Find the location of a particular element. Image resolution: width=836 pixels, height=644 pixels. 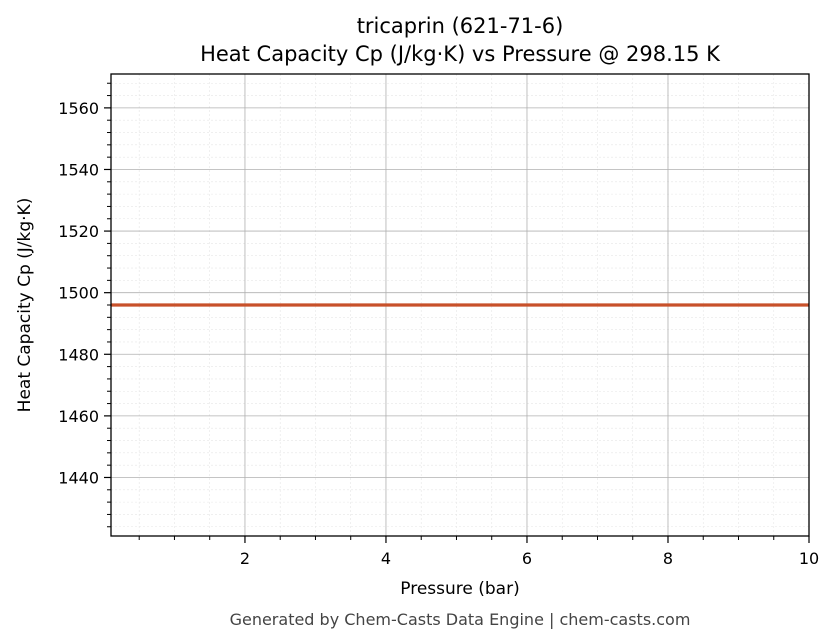

y-axis-label: Heat Capacity Cp (J/kg·K) is located at coordinates (25, 305).